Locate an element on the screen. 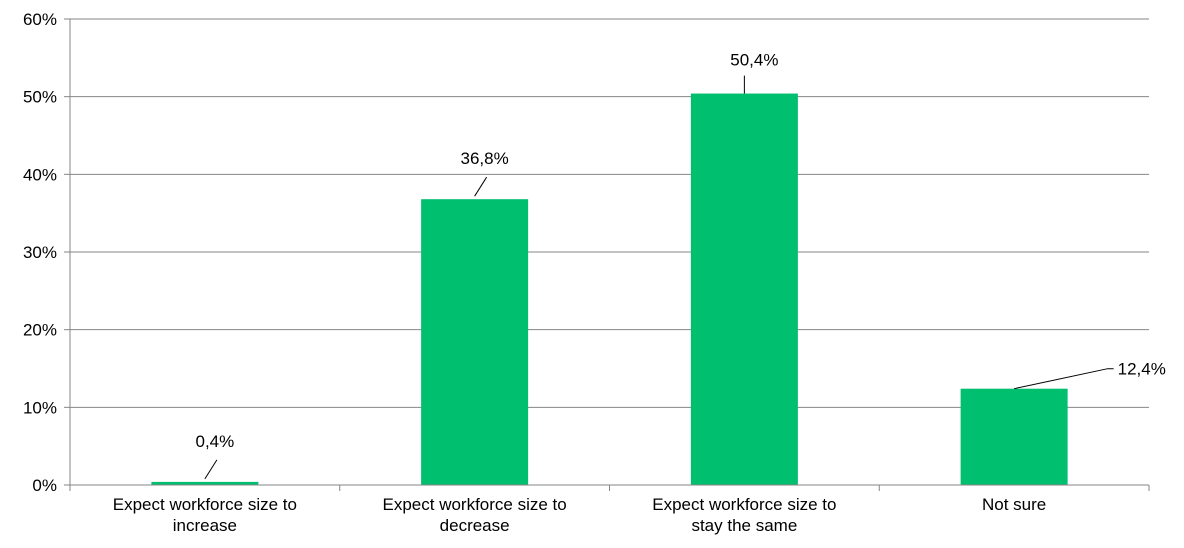 Image resolution: width=1184 pixels, height=548 pixels. y-tick-label: 60% is located at coordinates (40, 19).